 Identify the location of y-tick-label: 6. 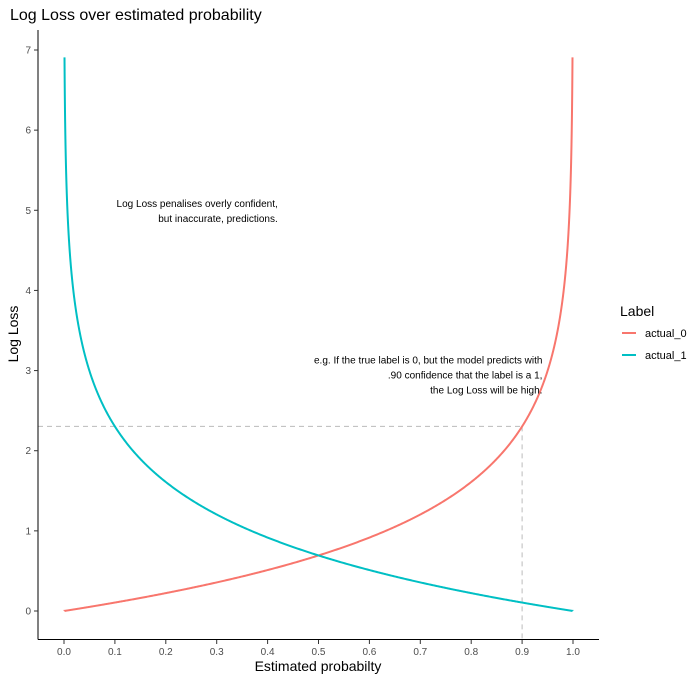
(28, 131).